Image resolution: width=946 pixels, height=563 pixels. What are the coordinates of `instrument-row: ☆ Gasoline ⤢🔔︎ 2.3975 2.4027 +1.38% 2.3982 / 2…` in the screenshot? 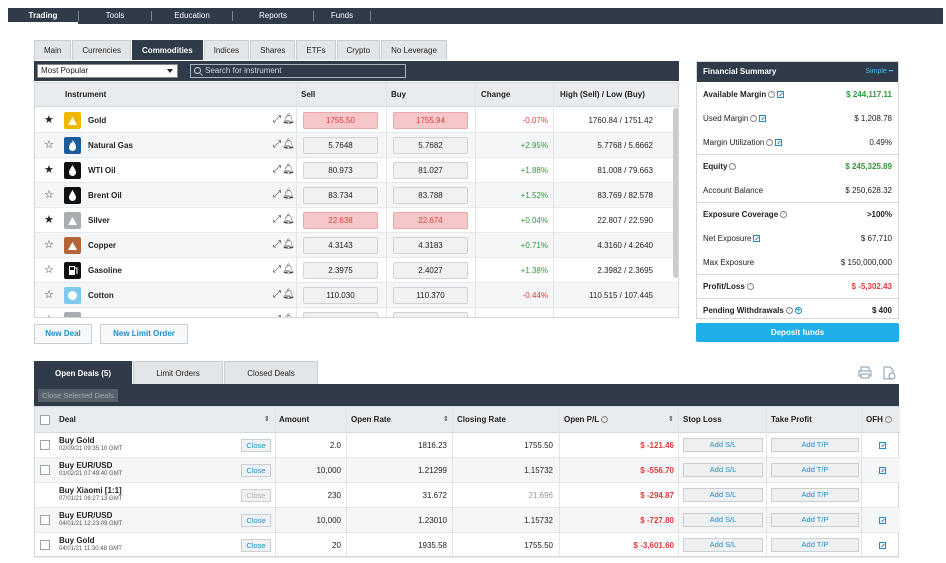 It's located at (356, 270).